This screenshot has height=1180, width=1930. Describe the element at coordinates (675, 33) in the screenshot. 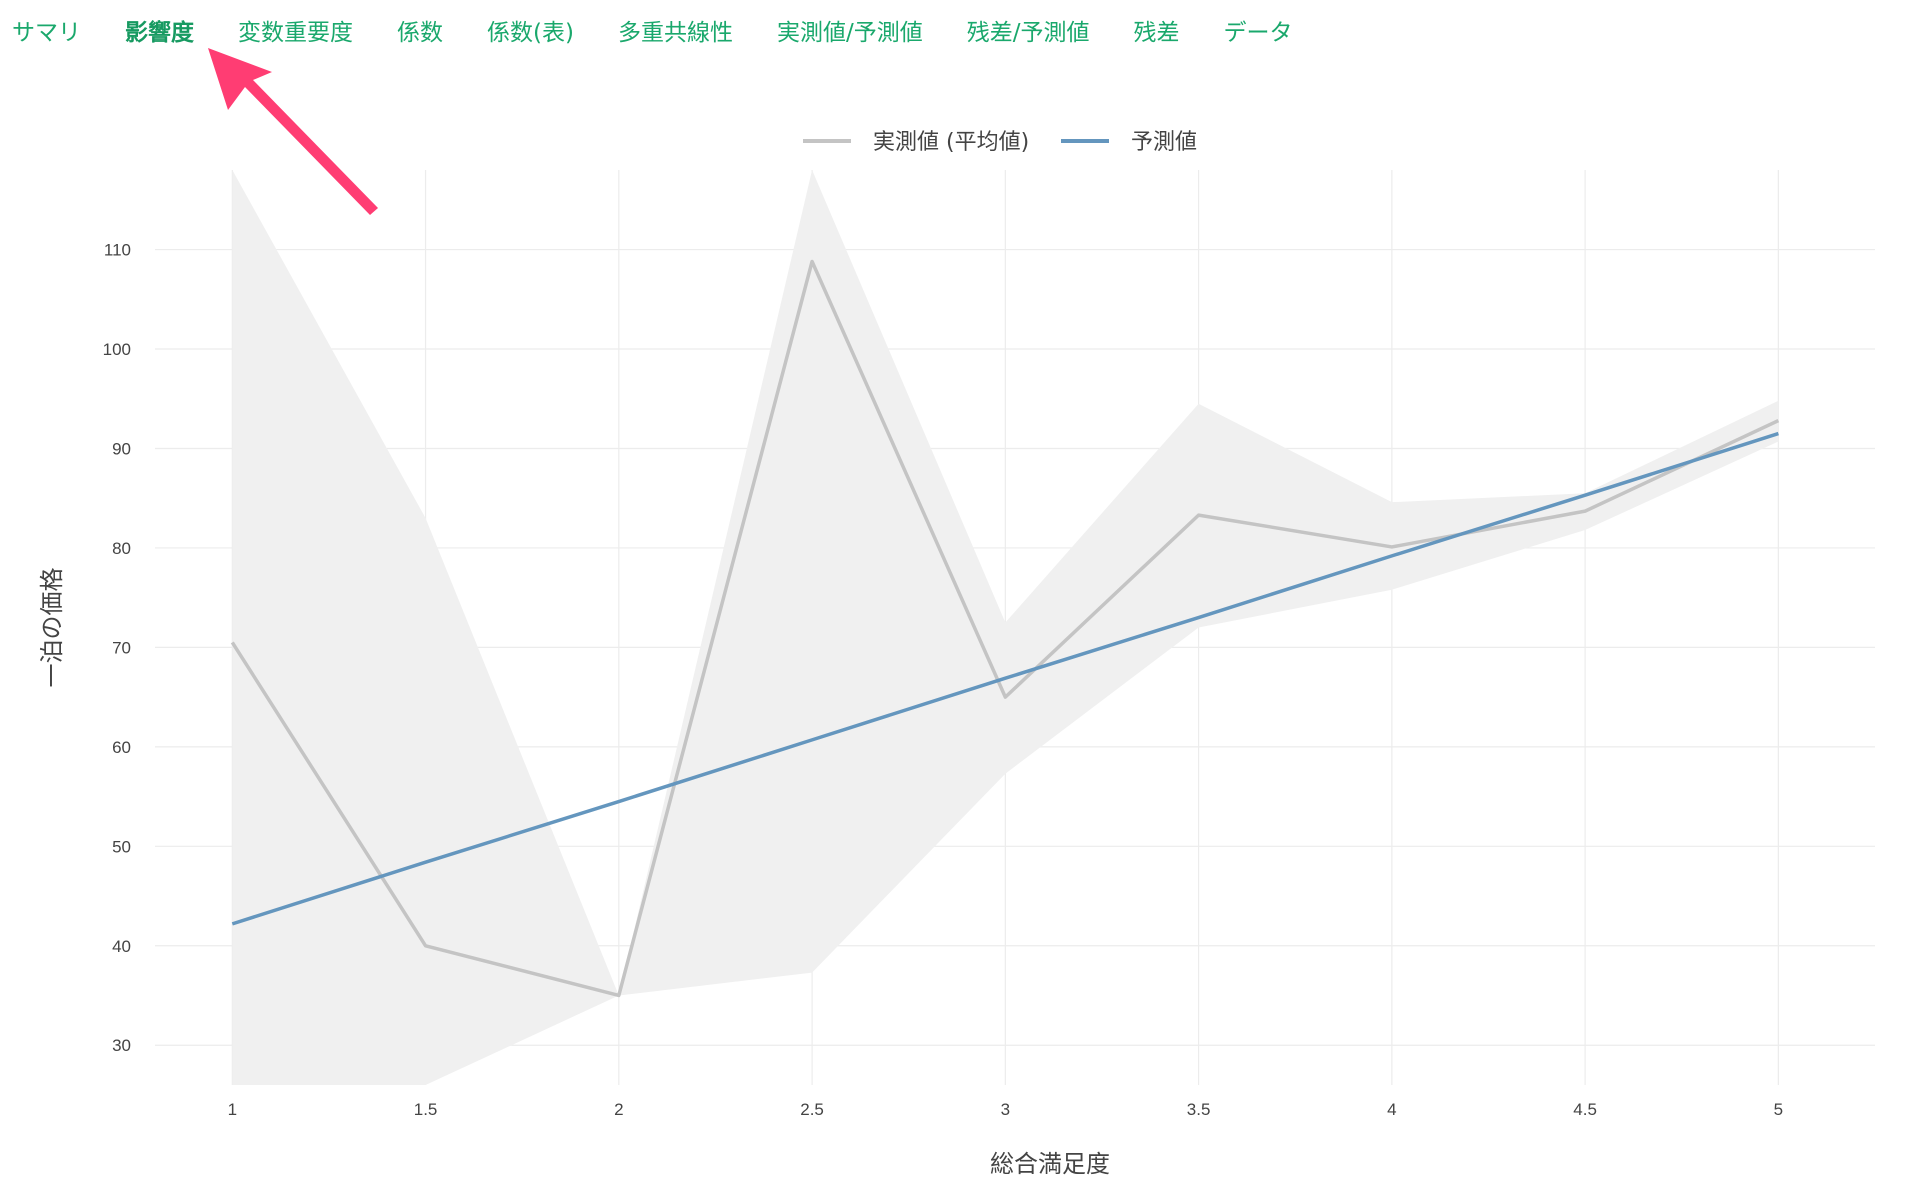

I see `tab-5: 多重共線性` at that location.